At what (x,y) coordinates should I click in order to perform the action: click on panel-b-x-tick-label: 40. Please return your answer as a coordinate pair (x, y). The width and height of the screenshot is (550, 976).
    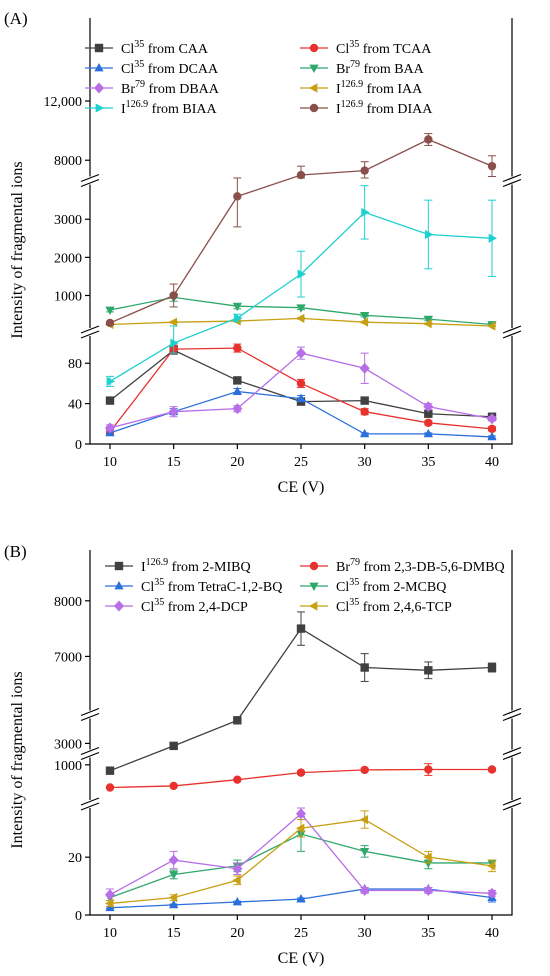
    Looking at the image, I should click on (492, 933).